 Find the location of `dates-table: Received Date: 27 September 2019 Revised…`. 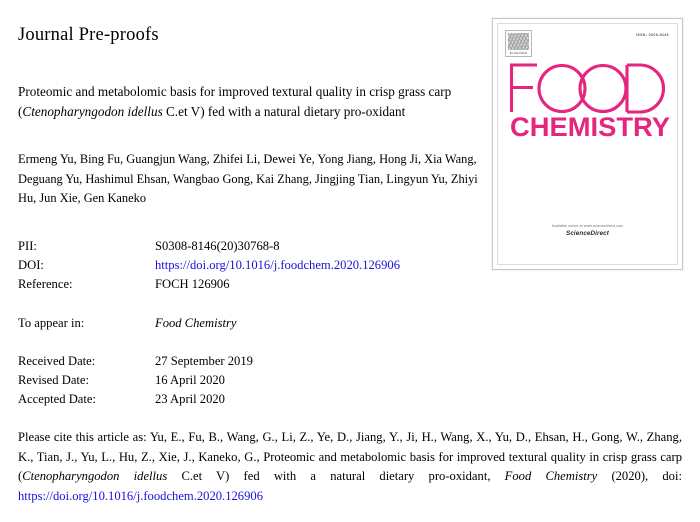

dates-table: Received Date: 27 September 2019 Revised… is located at coordinates (135, 381).